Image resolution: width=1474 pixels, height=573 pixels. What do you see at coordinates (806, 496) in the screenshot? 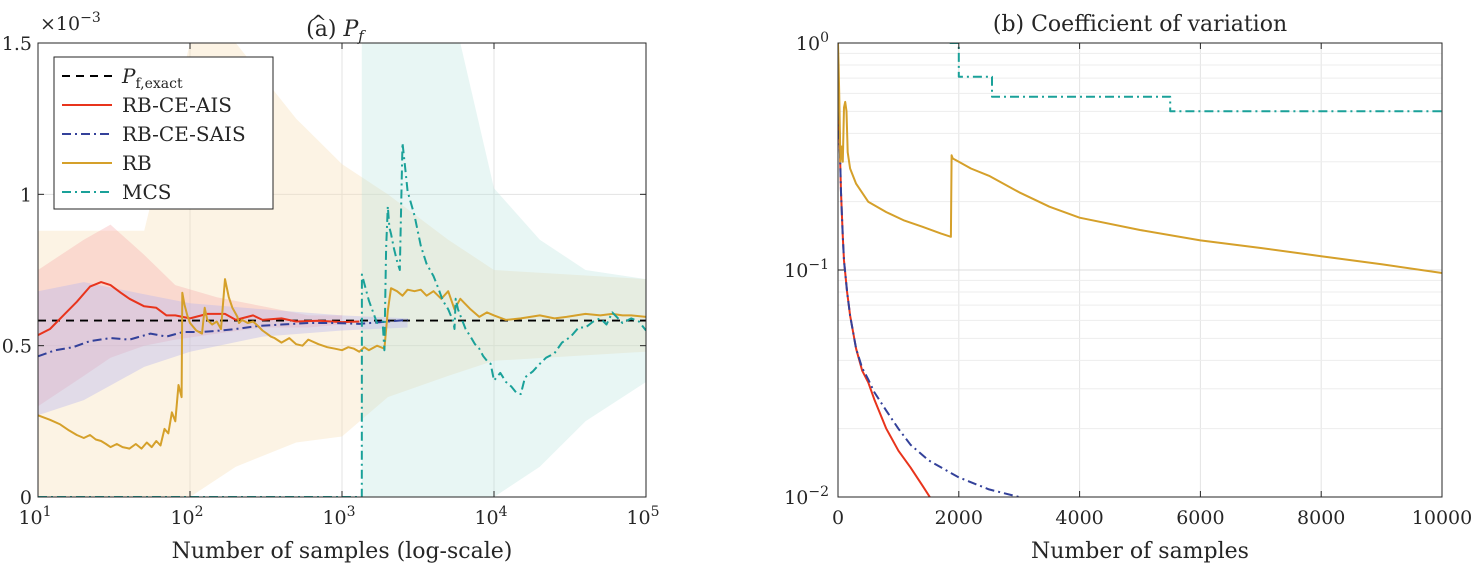
I see `tick-label-y-b: 10⁻²` at bounding box center [806, 496].